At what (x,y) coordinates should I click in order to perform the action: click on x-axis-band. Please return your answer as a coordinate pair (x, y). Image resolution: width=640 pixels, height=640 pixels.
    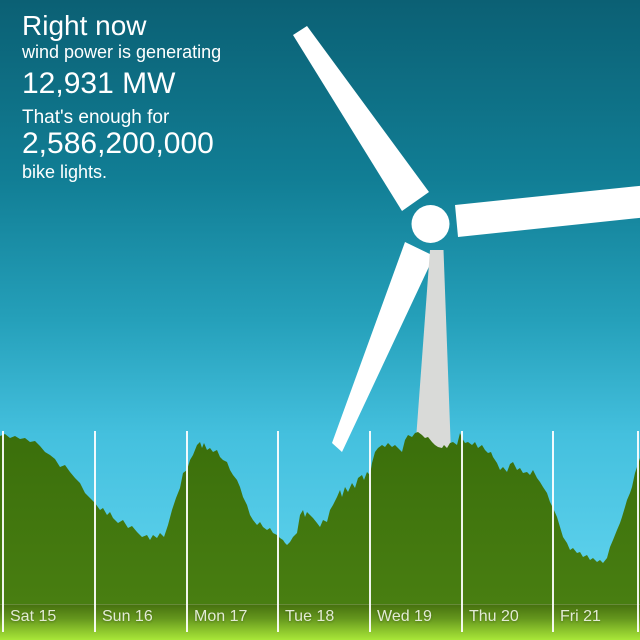
    Looking at the image, I should click on (320, 622).